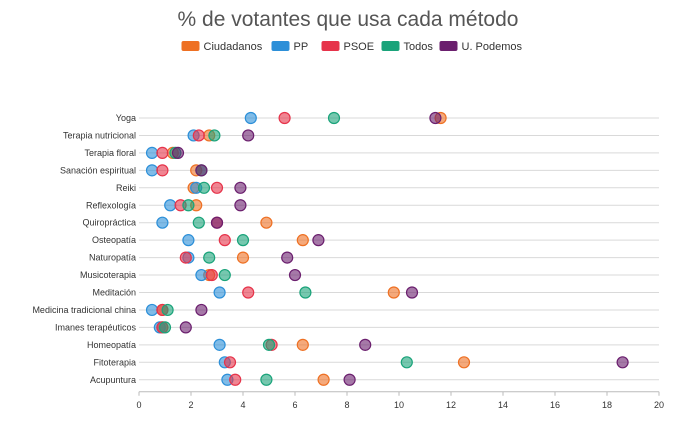 The width and height of the screenshot is (695, 441). What do you see at coordinates (138, 405) in the screenshot?
I see `x-tick-label: 0` at bounding box center [138, 405].